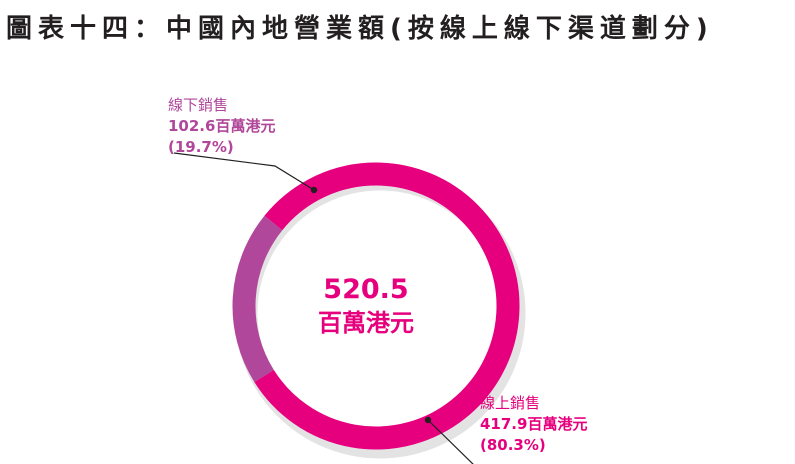 This screenshot has width=795, height=464. Describe the element at coordinates (366, 289) in the screenshot. I see `total-value: 520.5` at that location.